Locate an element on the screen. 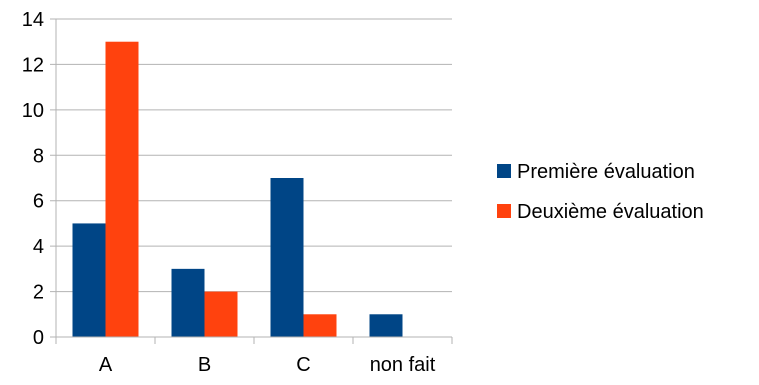  y-tick-label: 10 is located at coordinates (33, 111).